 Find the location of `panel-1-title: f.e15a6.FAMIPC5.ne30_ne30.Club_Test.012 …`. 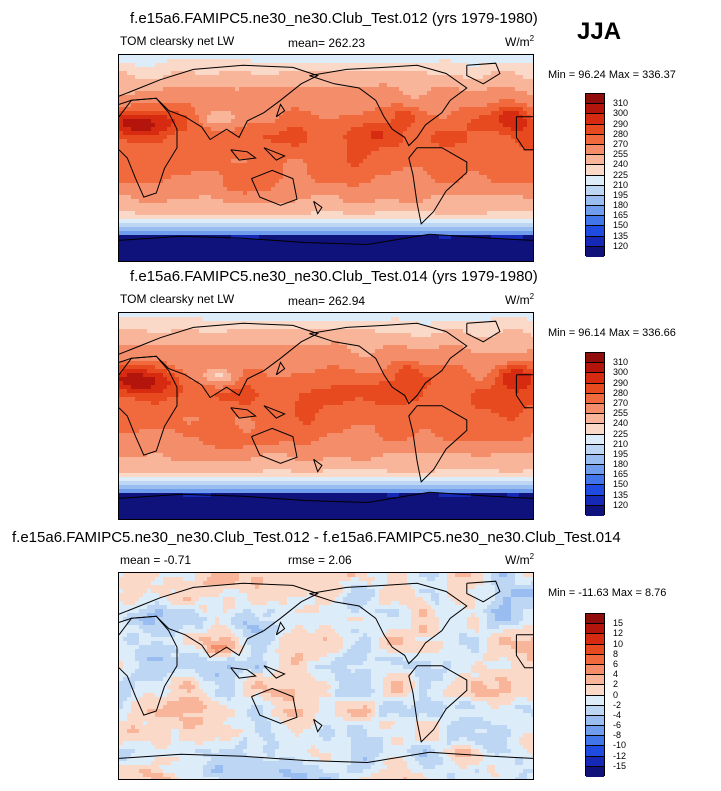

panel-1-title: f.e15a6.FAMIPC5.ne30_ne30.Club_Test.012 … is located at coordinates (334, 18).